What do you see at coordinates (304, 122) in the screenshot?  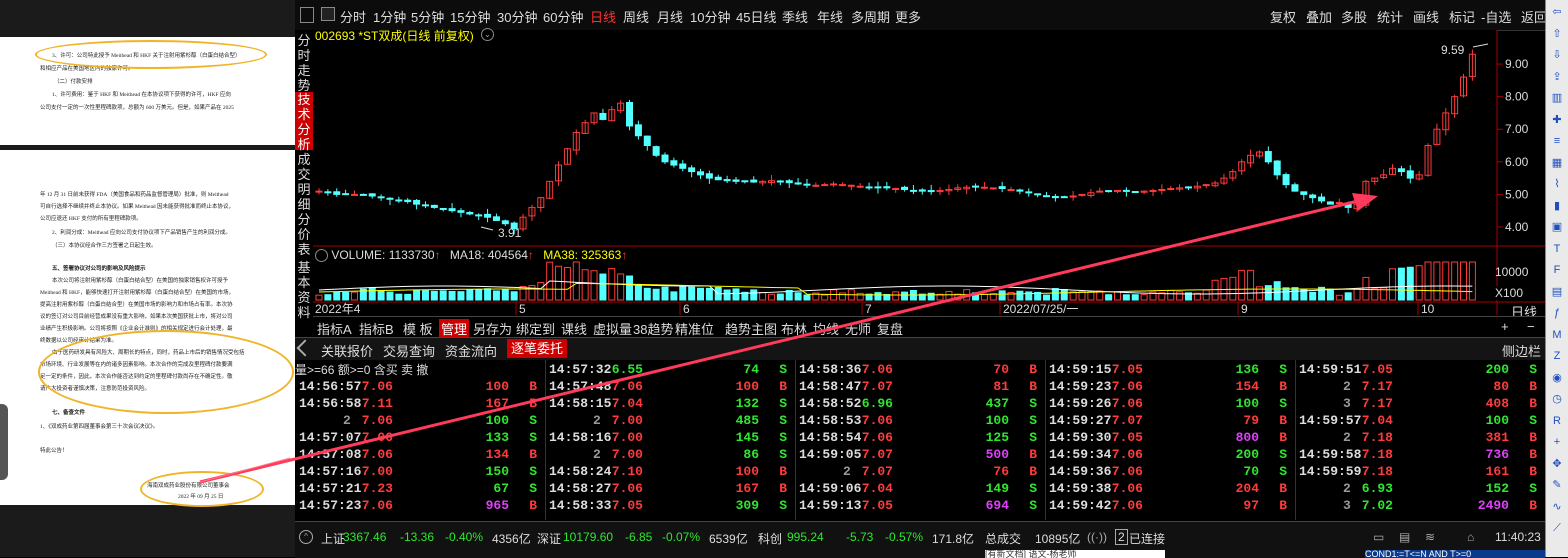 I see `view-tab-1: 技术分析` at bounding box center [304, 122].